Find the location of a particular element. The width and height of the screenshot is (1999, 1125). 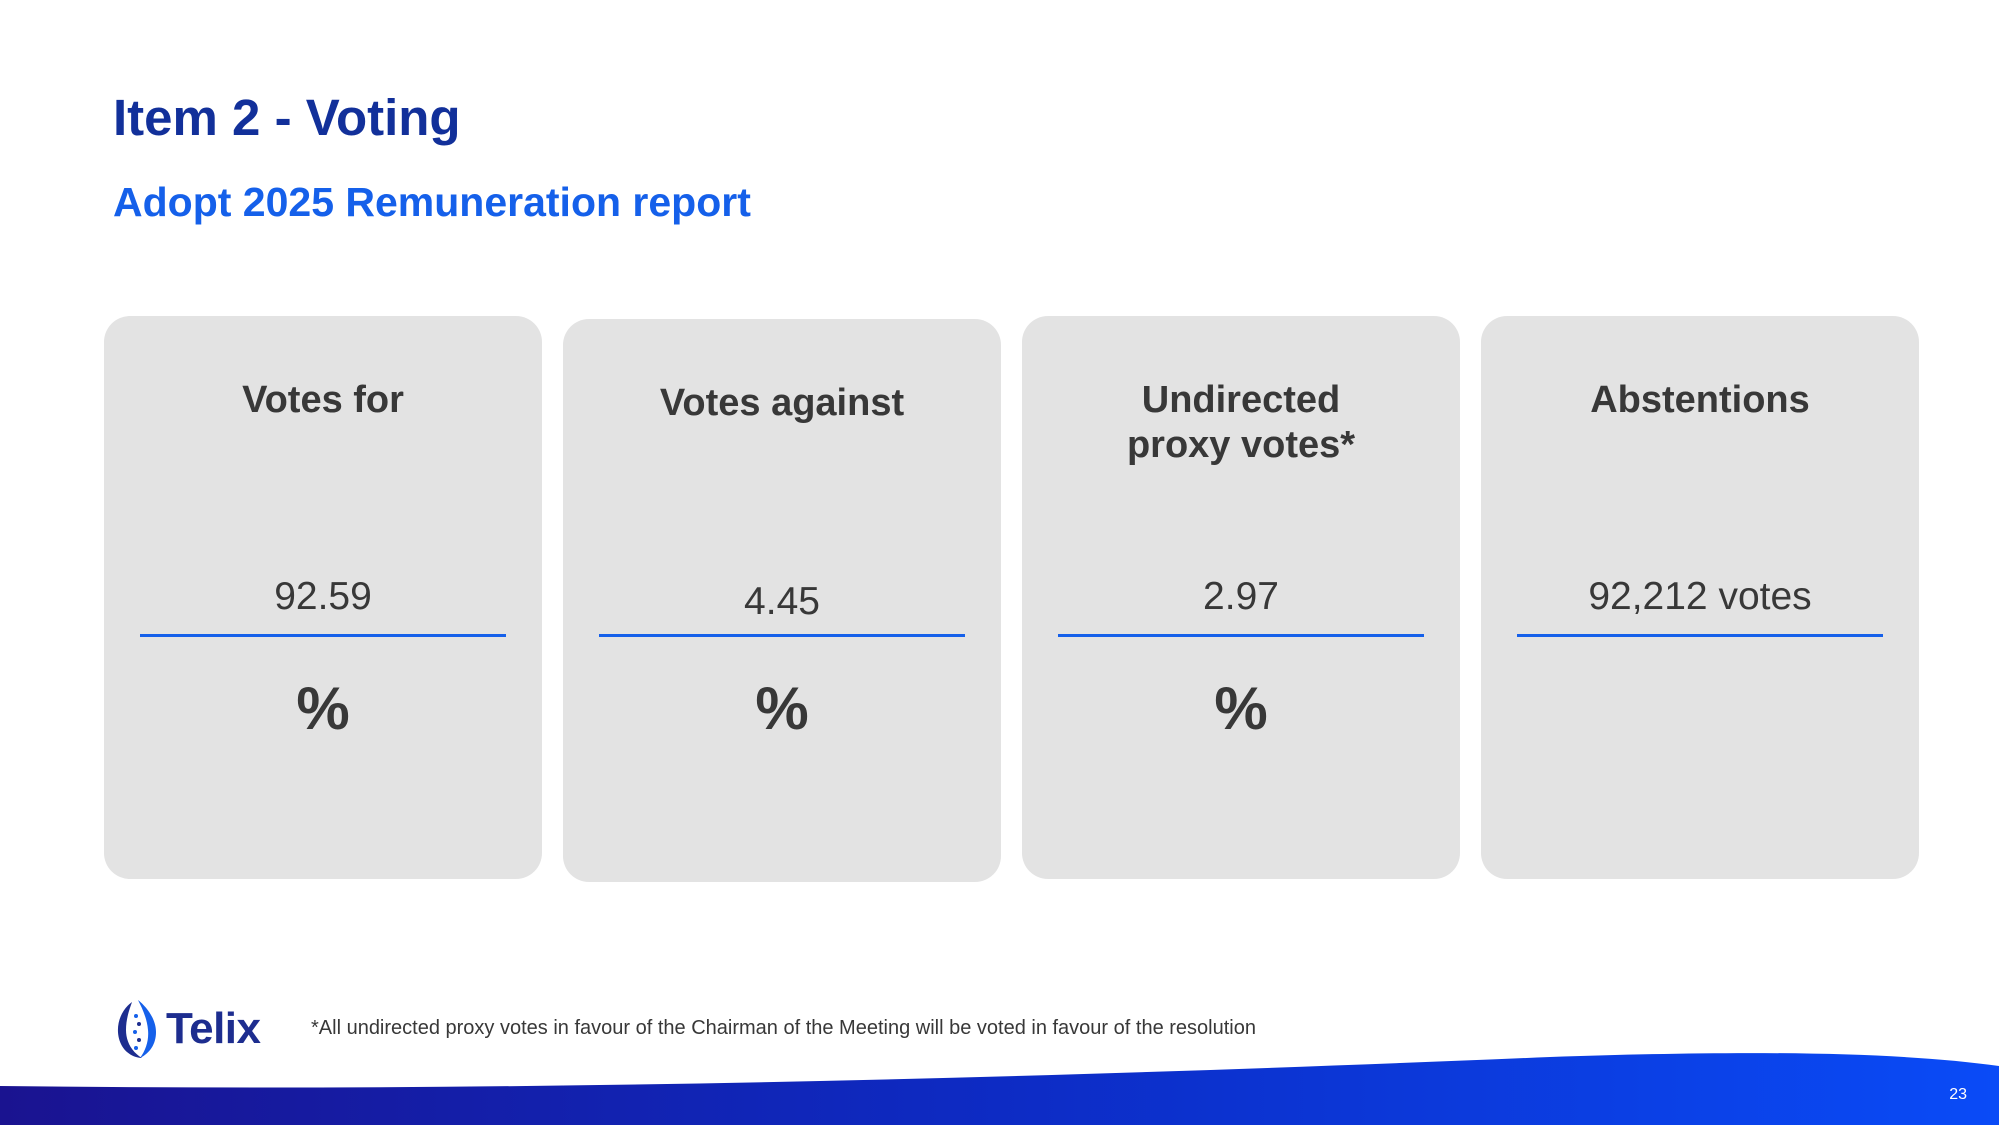

card-value: 92.59 is located at coordinates (323, 596).